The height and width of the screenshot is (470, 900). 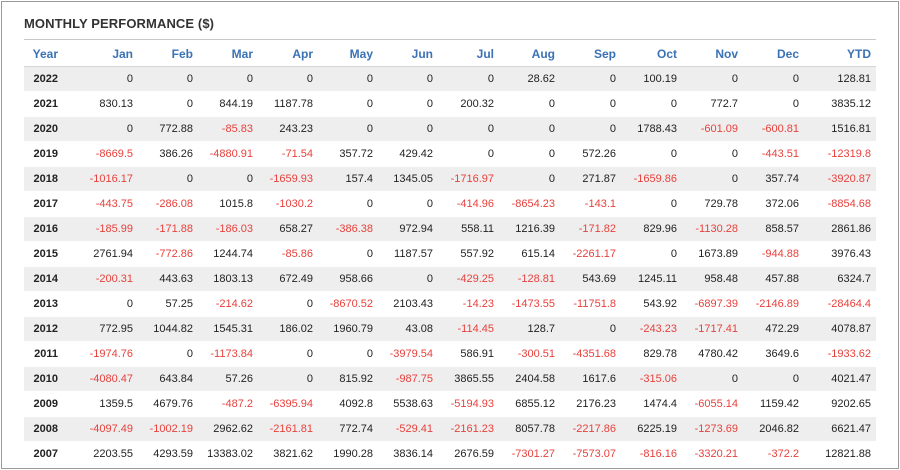 I want to click on month-value-cell: -1717.41, so click(x=712, y=329).